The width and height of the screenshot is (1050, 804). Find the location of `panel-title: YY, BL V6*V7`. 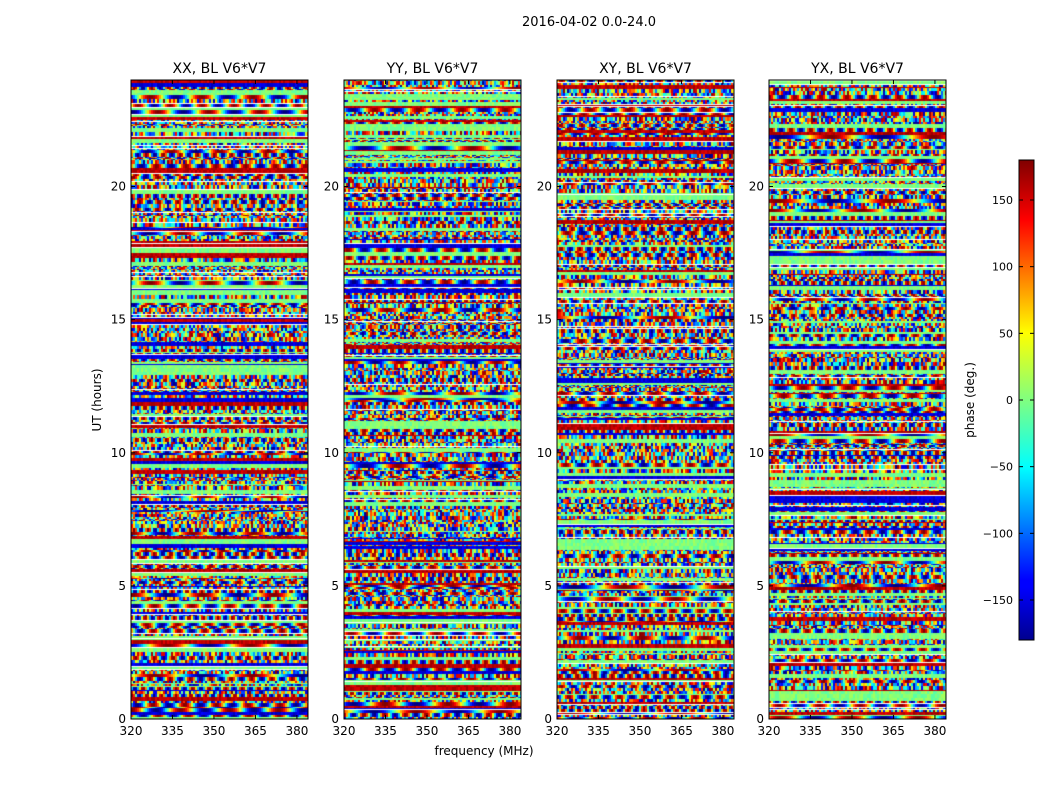

panel-title: YY, BL V6*V7 is located at coordinates (432, 69).